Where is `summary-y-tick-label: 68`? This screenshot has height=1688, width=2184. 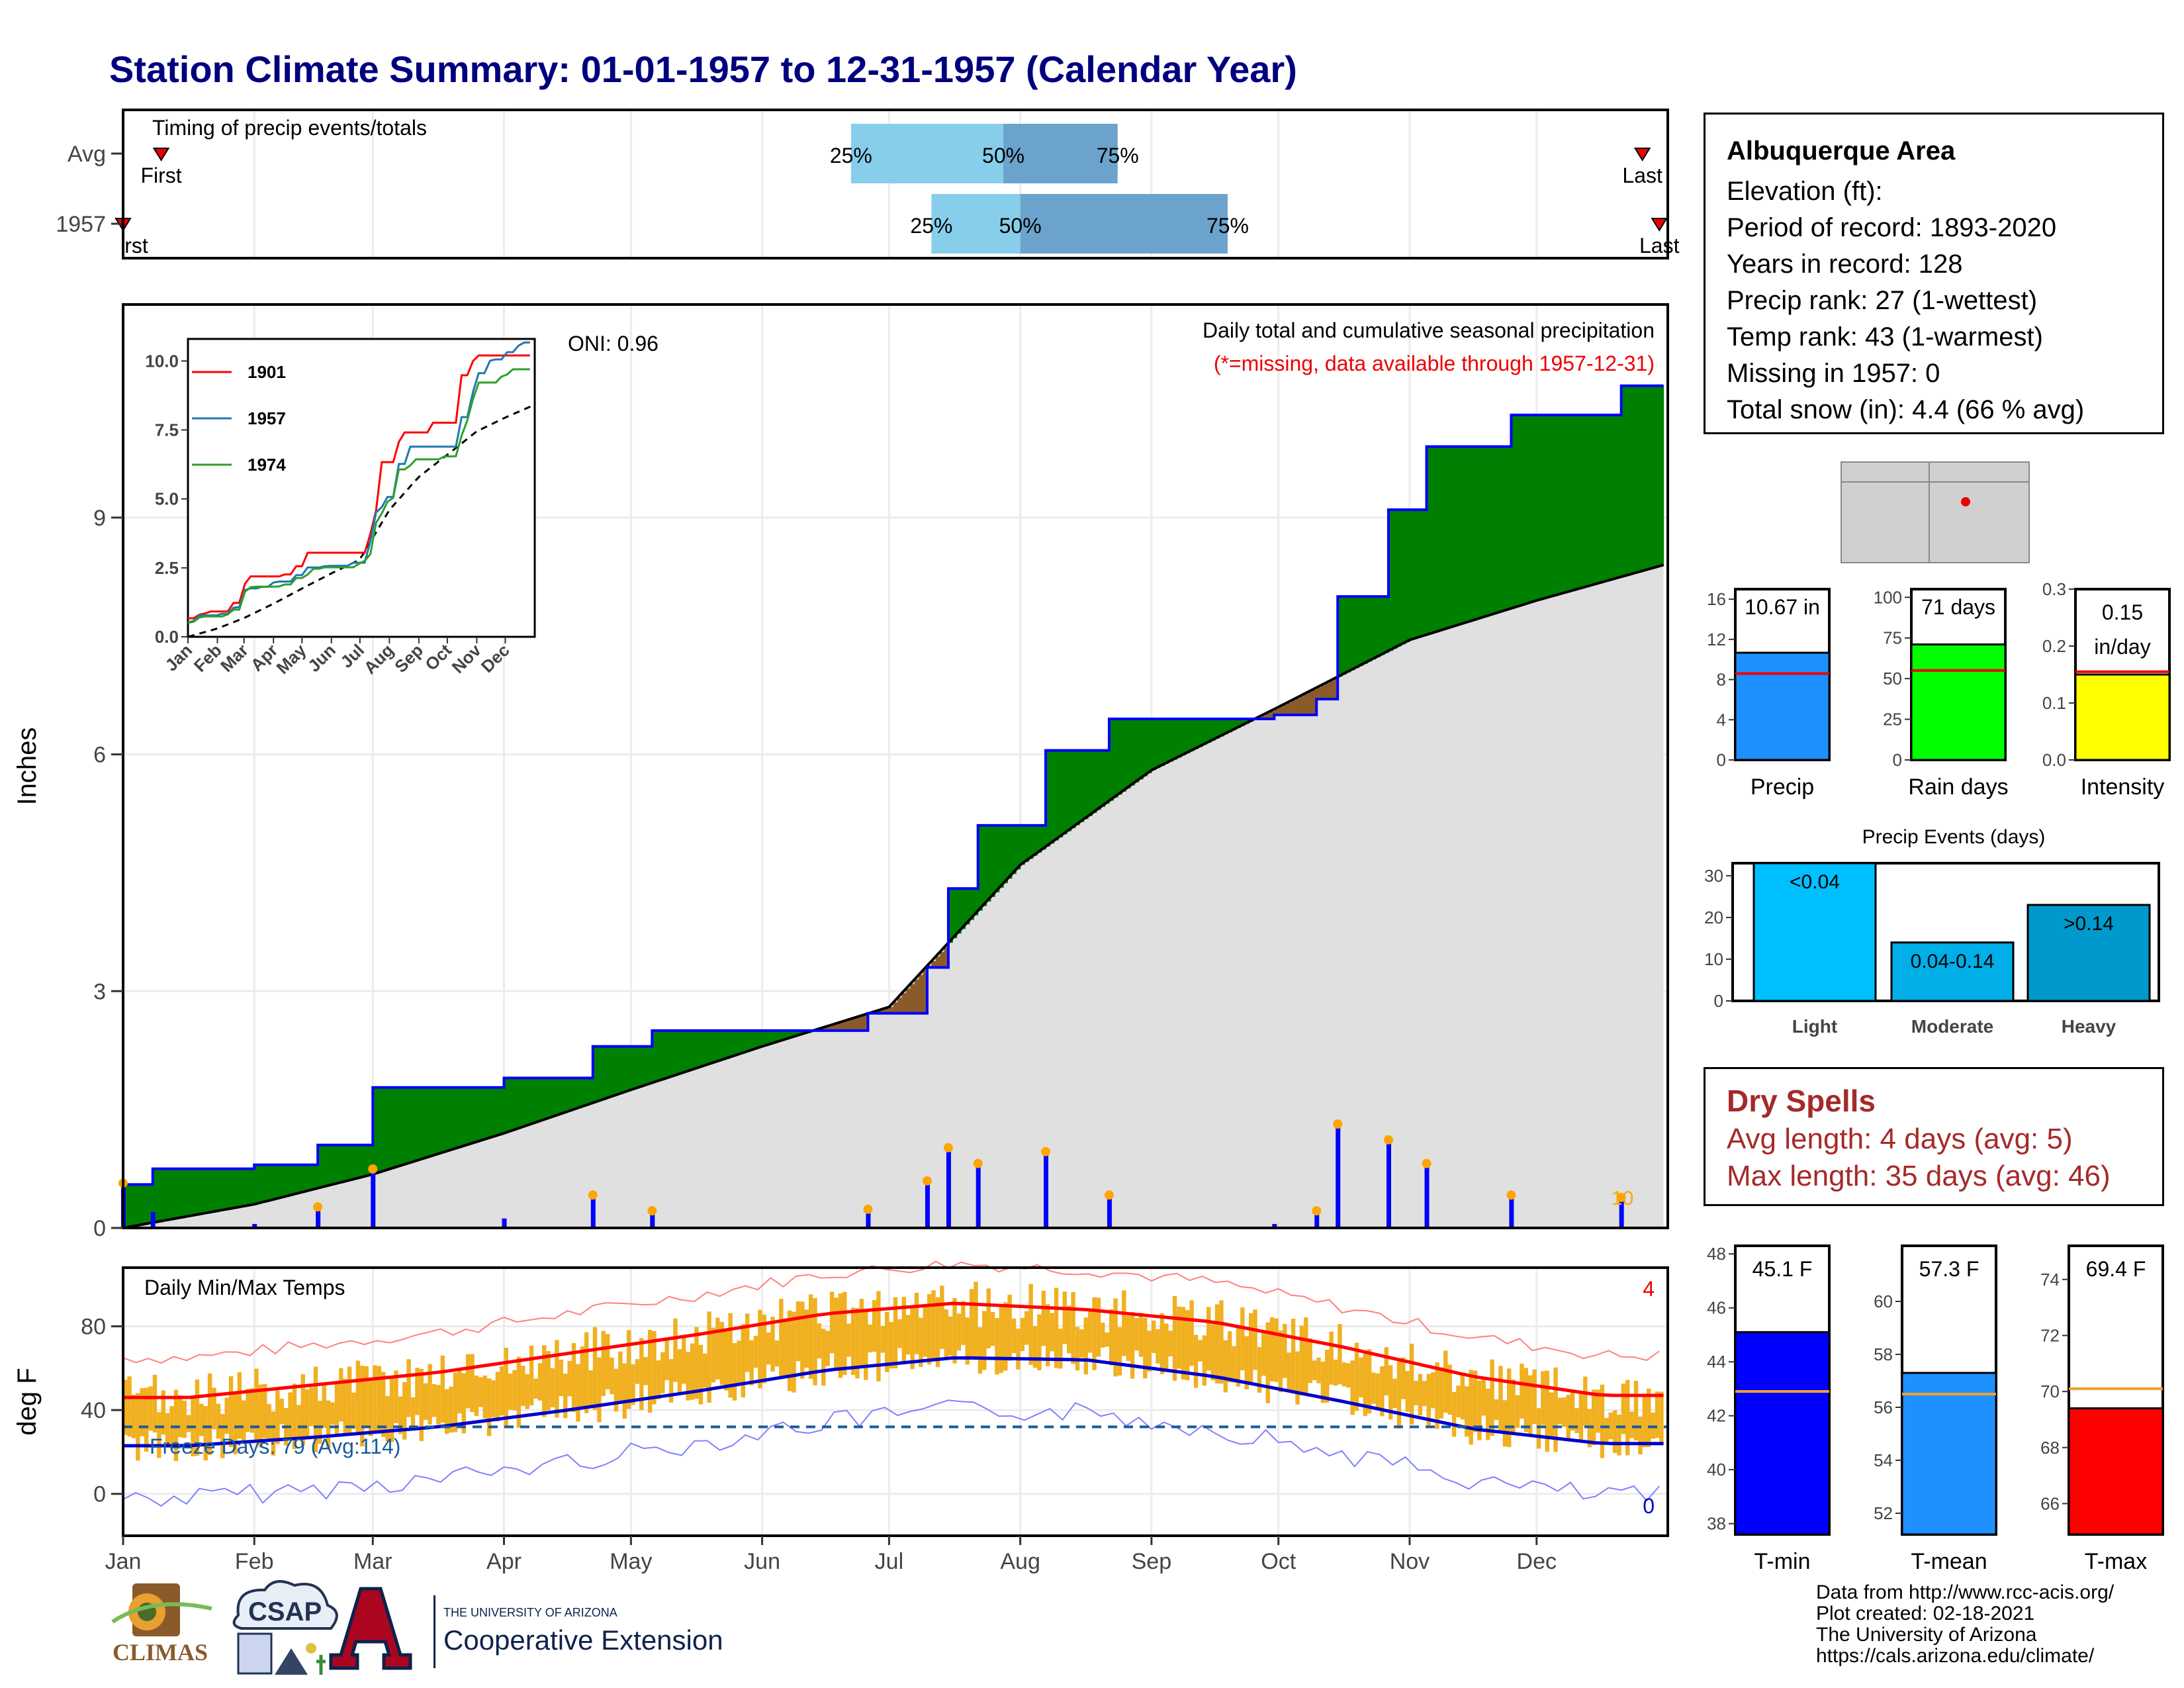 summary-y-tick-label: 68 is located at coordinates (2050, 1448).